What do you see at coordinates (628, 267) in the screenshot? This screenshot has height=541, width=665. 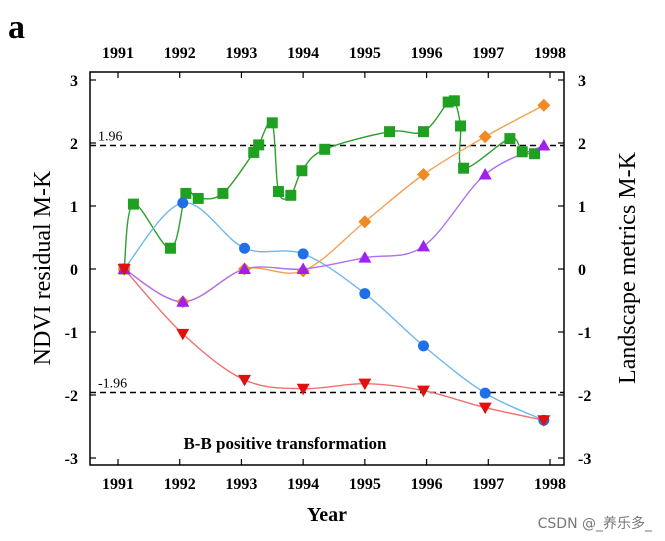 I see `y-axis-right-title: Landscape metrics M-K` at bounding box center [628, 267].